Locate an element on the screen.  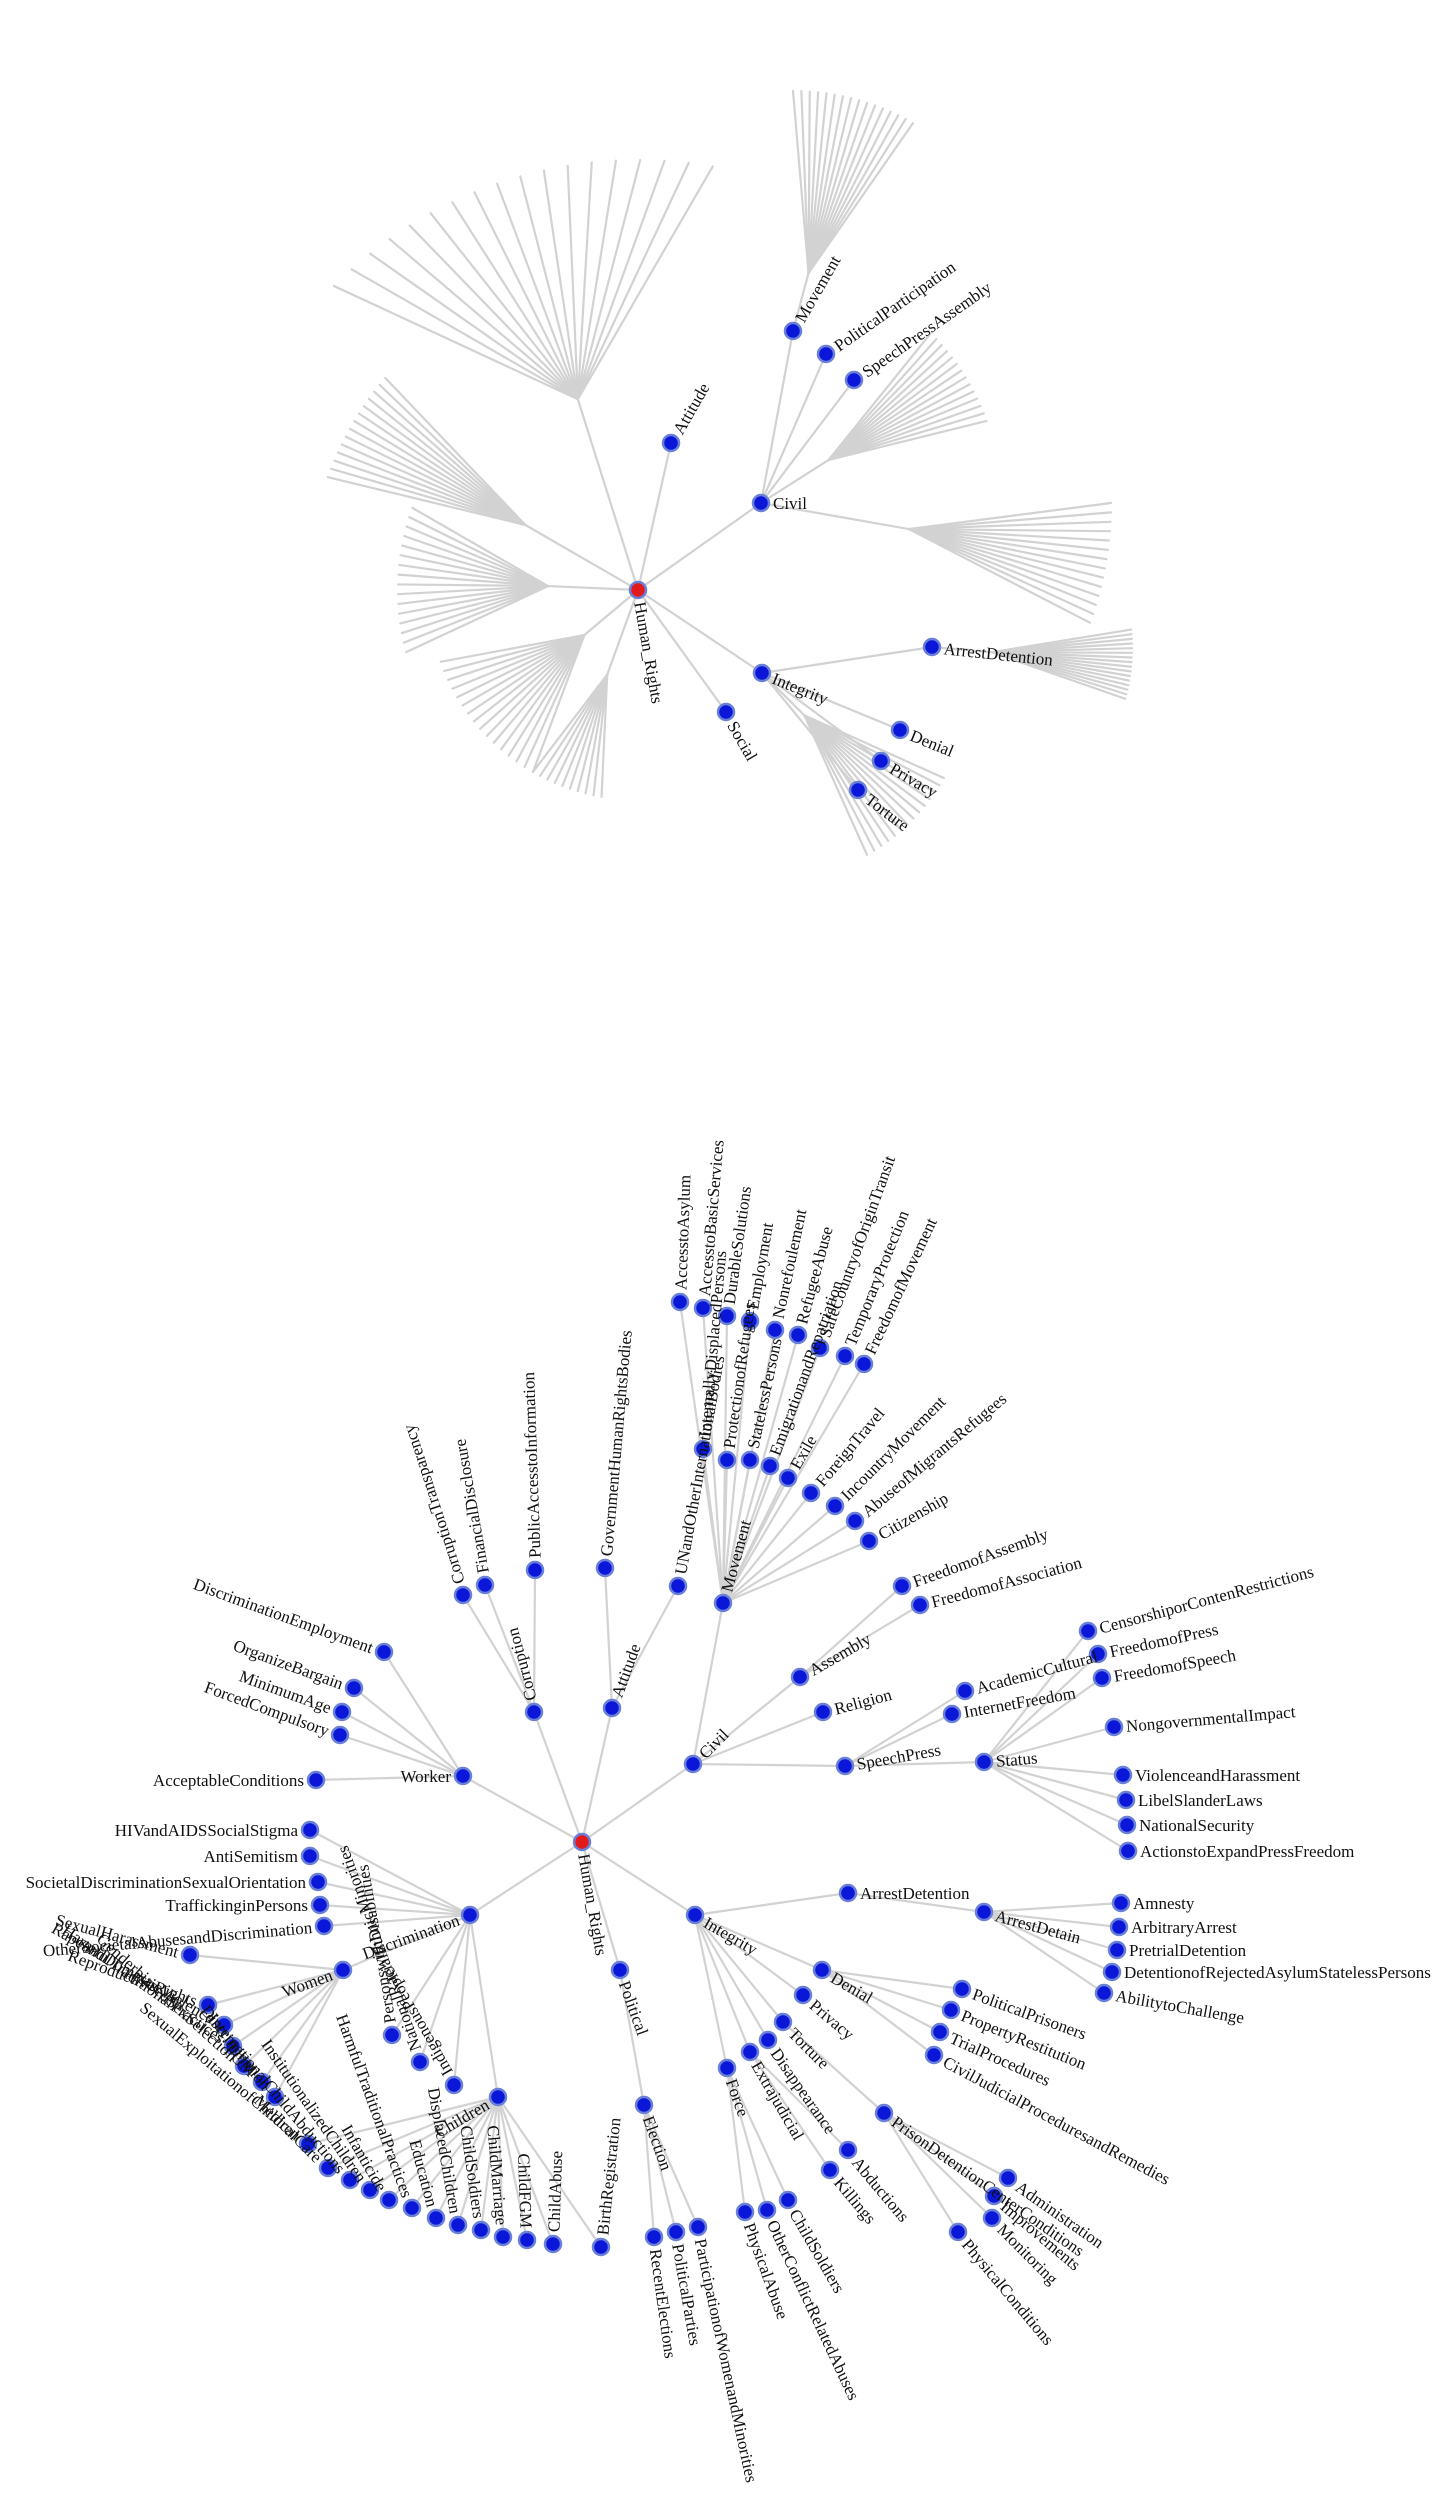
node-internet-freedom is located at coordinates (952, 1714).